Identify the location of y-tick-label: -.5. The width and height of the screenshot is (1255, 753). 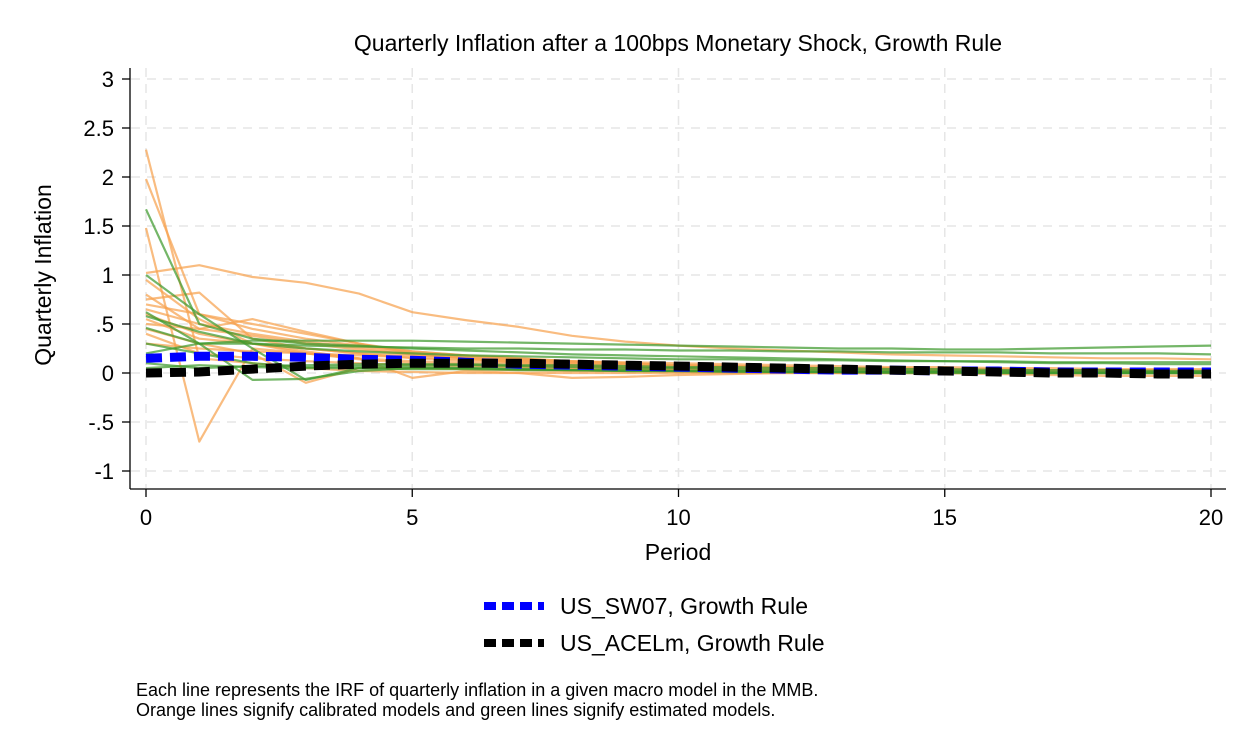
(101, 422).